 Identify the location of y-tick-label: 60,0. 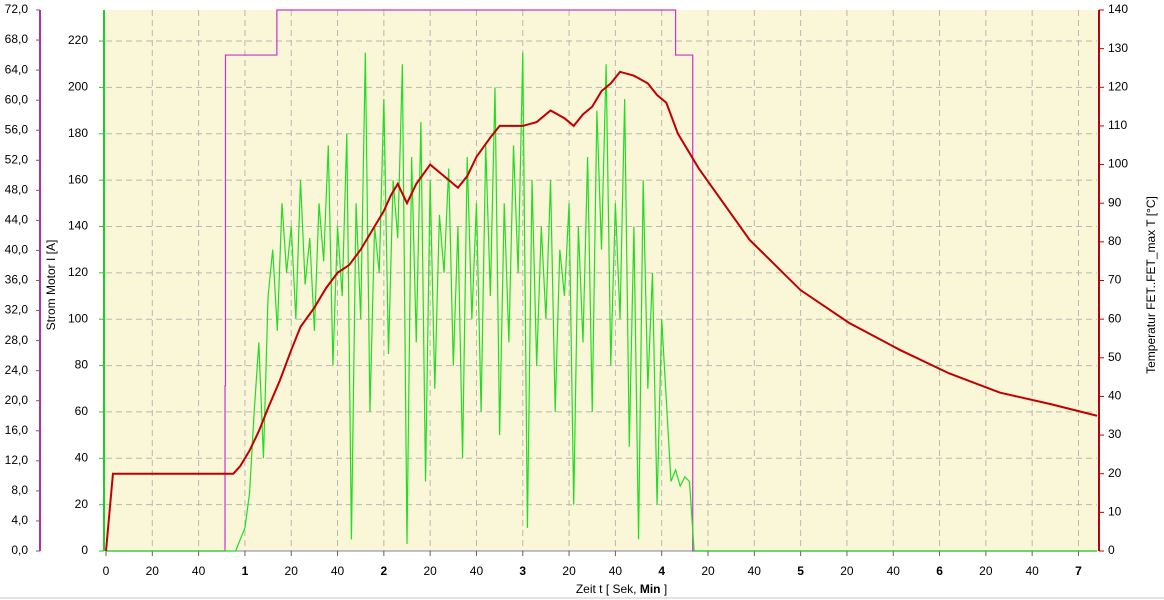
(17, 99).